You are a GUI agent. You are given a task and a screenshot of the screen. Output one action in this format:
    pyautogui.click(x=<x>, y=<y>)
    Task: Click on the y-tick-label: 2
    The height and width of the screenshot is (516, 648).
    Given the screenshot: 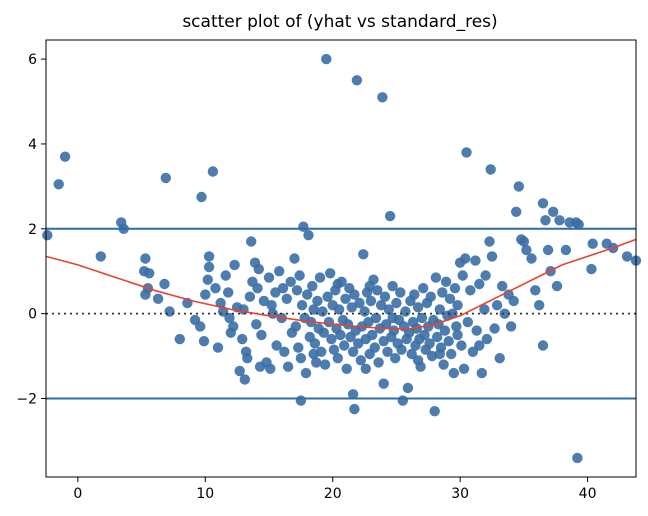 What is the action you would take?
    pyautogui.click(x=32, y=230)
    